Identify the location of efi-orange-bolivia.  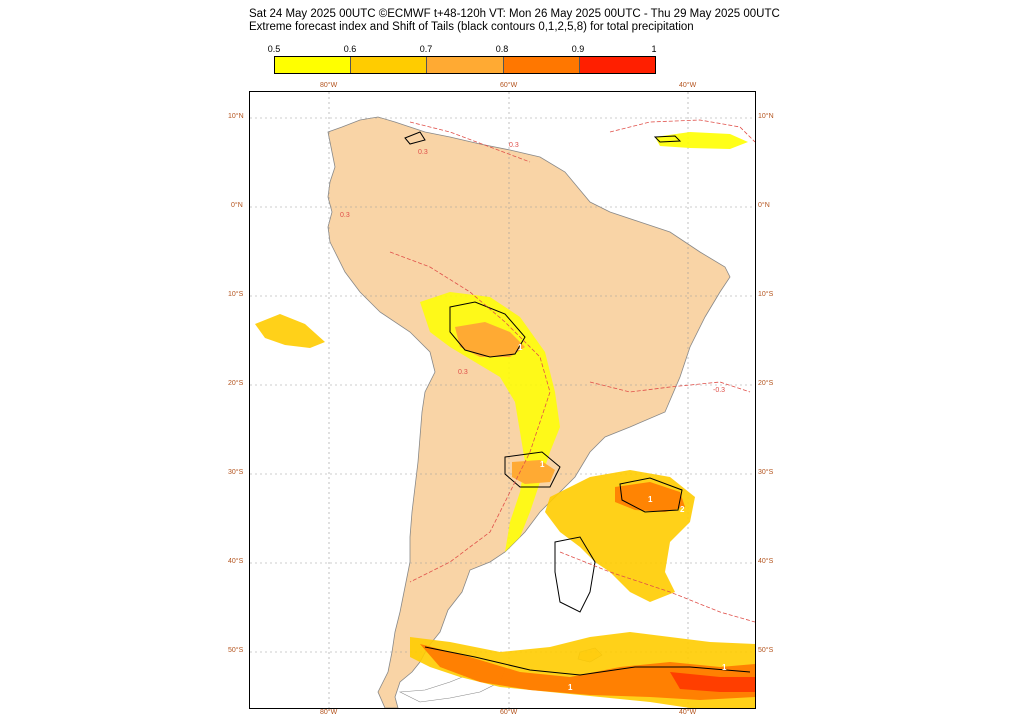
(490, 339).